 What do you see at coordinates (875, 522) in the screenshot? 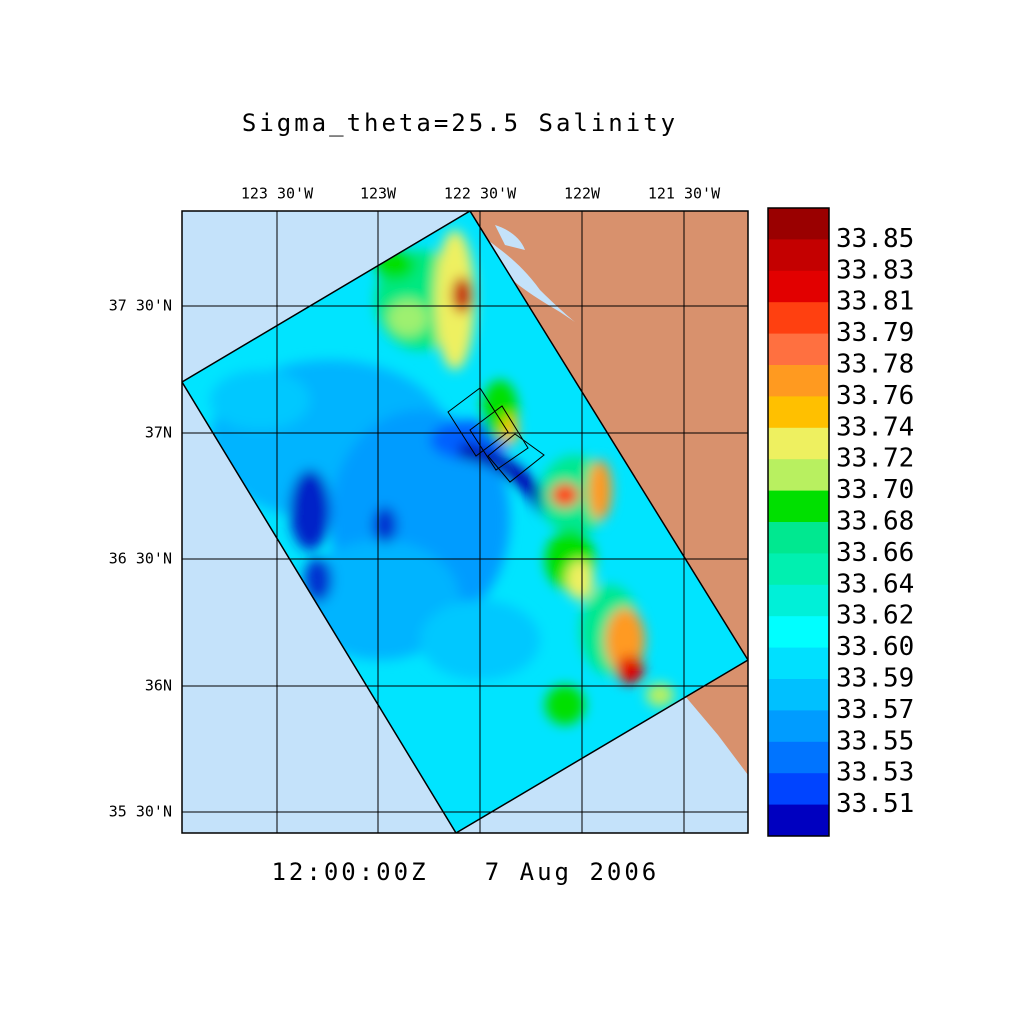
I see `colorbar-label: 33.68` at bounding box center [875, 522].